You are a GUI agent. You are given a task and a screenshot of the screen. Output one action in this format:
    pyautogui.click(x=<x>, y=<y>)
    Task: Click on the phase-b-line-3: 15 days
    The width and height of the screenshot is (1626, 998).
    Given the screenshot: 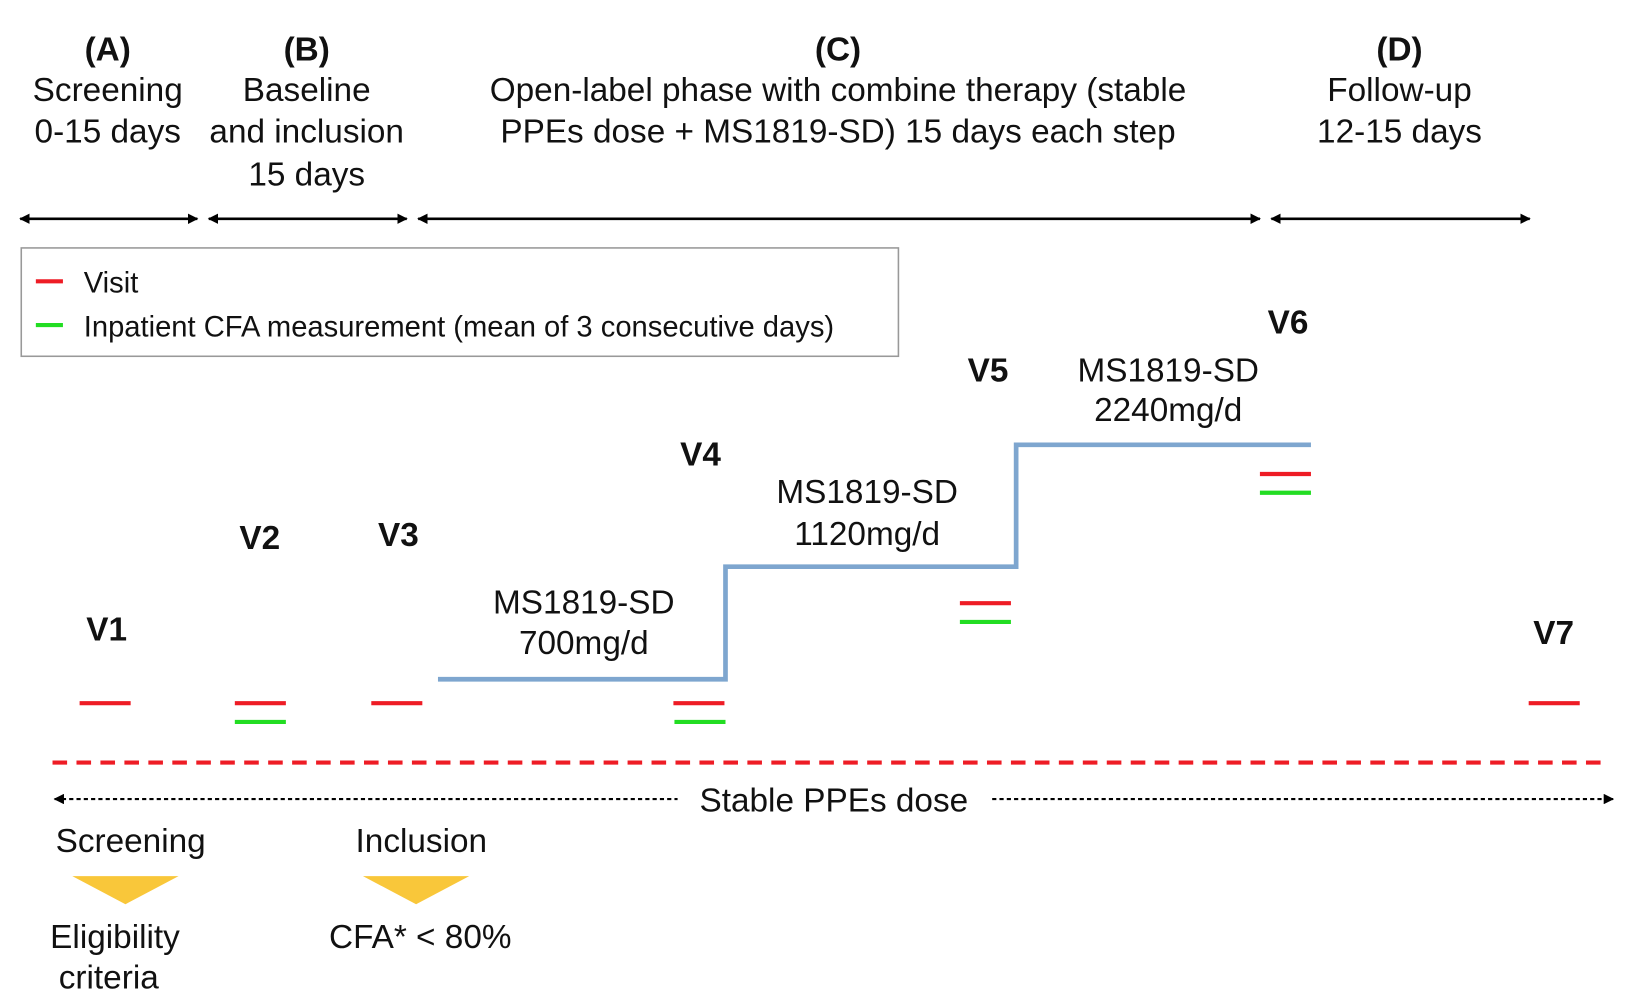 What is the action you would take?
    pyautogui.click(x=306, y=174)
    